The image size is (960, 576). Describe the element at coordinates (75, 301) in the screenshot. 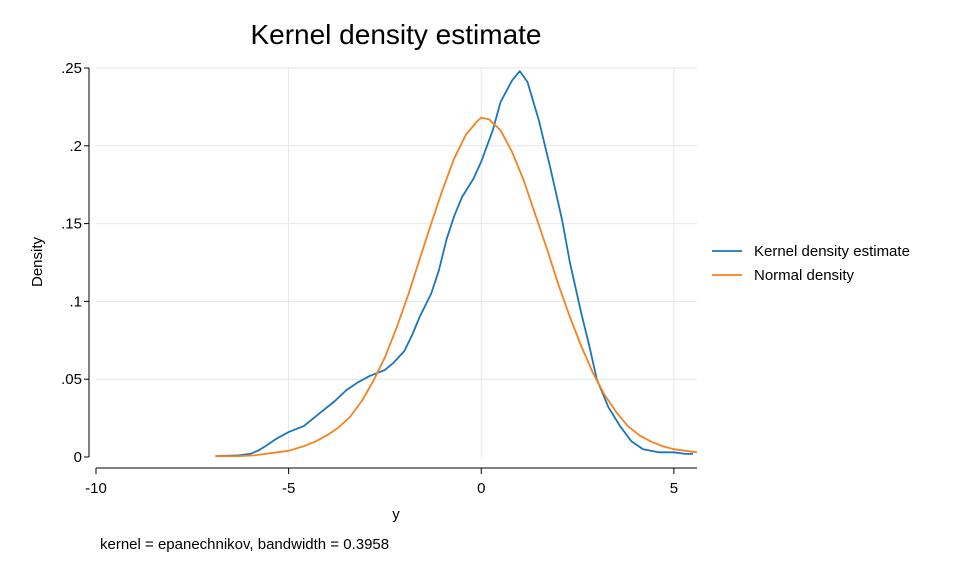

I see `y-tick-label: .1` at that location.